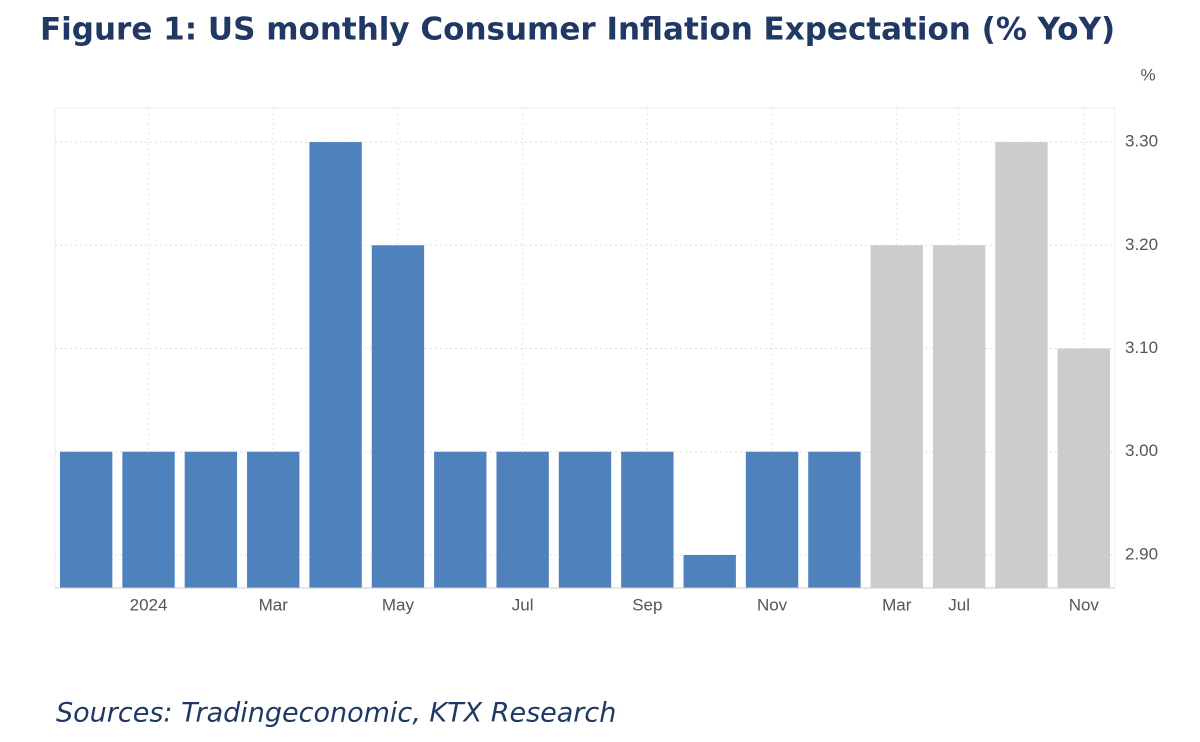 Image resolution: width=1200 pixels, height=742 pixels. Describe the element at coordinates (1141, 450) in the screenshot. I see `y-tick-label: 3.00` at that location.